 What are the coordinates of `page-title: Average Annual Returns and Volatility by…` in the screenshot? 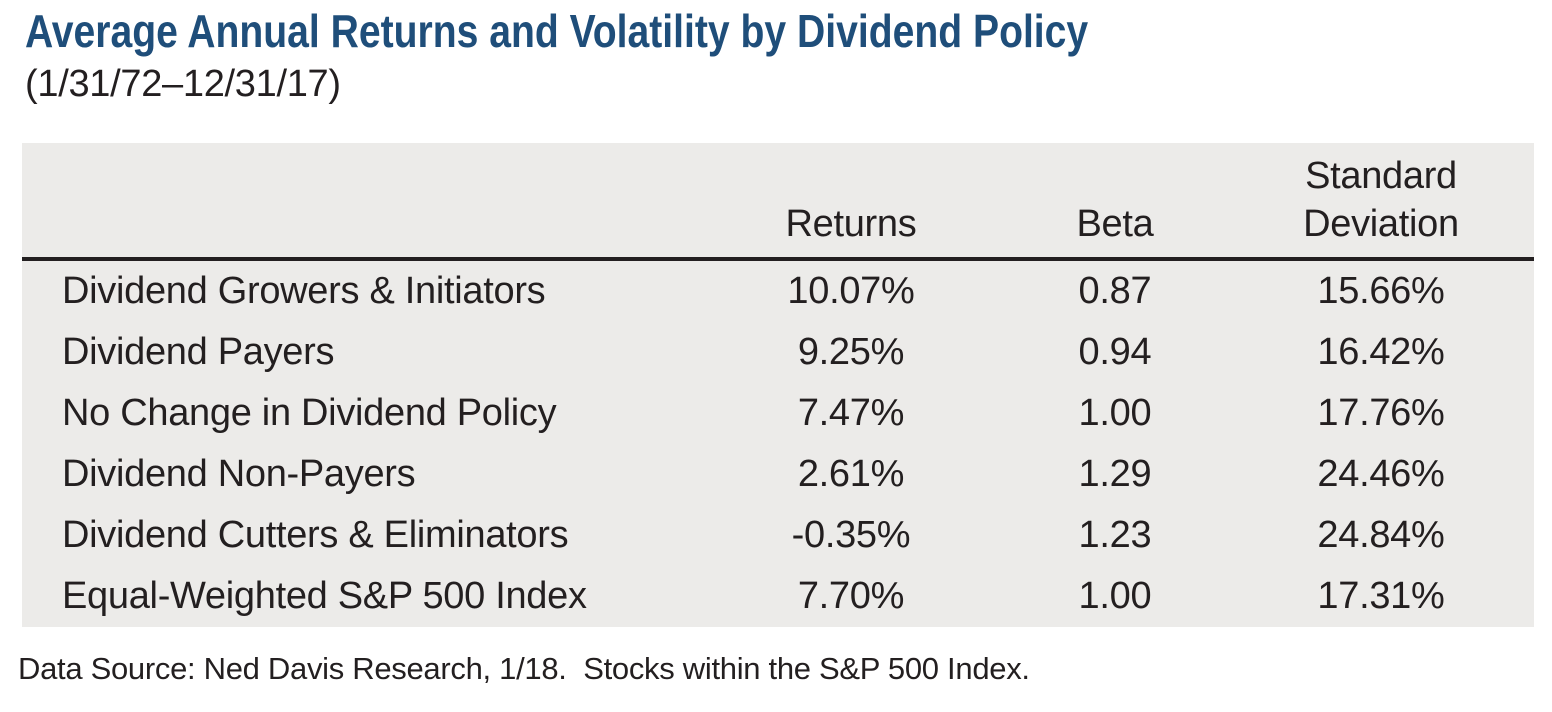 It's located at (557, 31).